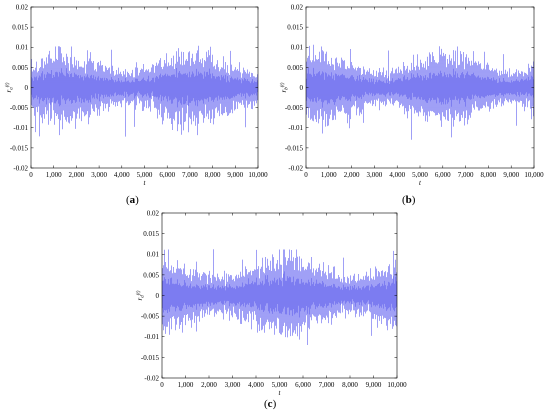  I want to click on y-axis-label: rd(t), so click(141, 295).